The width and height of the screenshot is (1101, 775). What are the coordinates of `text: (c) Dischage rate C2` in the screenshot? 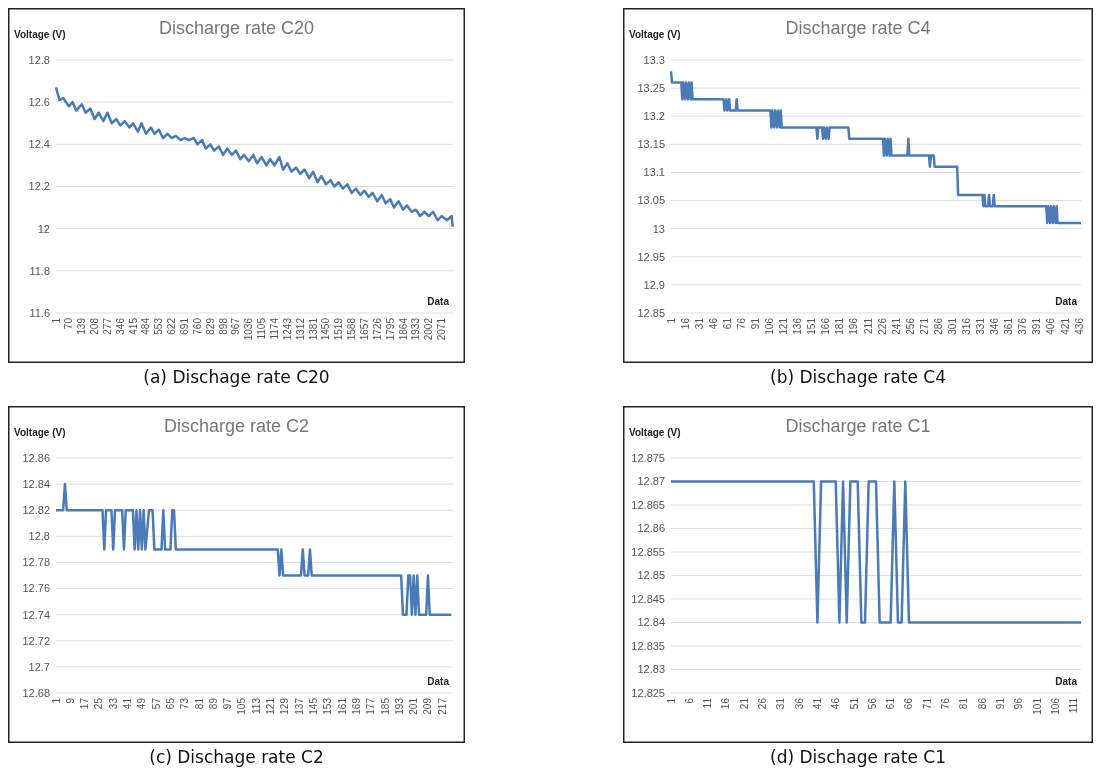 It's located at (236, 757).